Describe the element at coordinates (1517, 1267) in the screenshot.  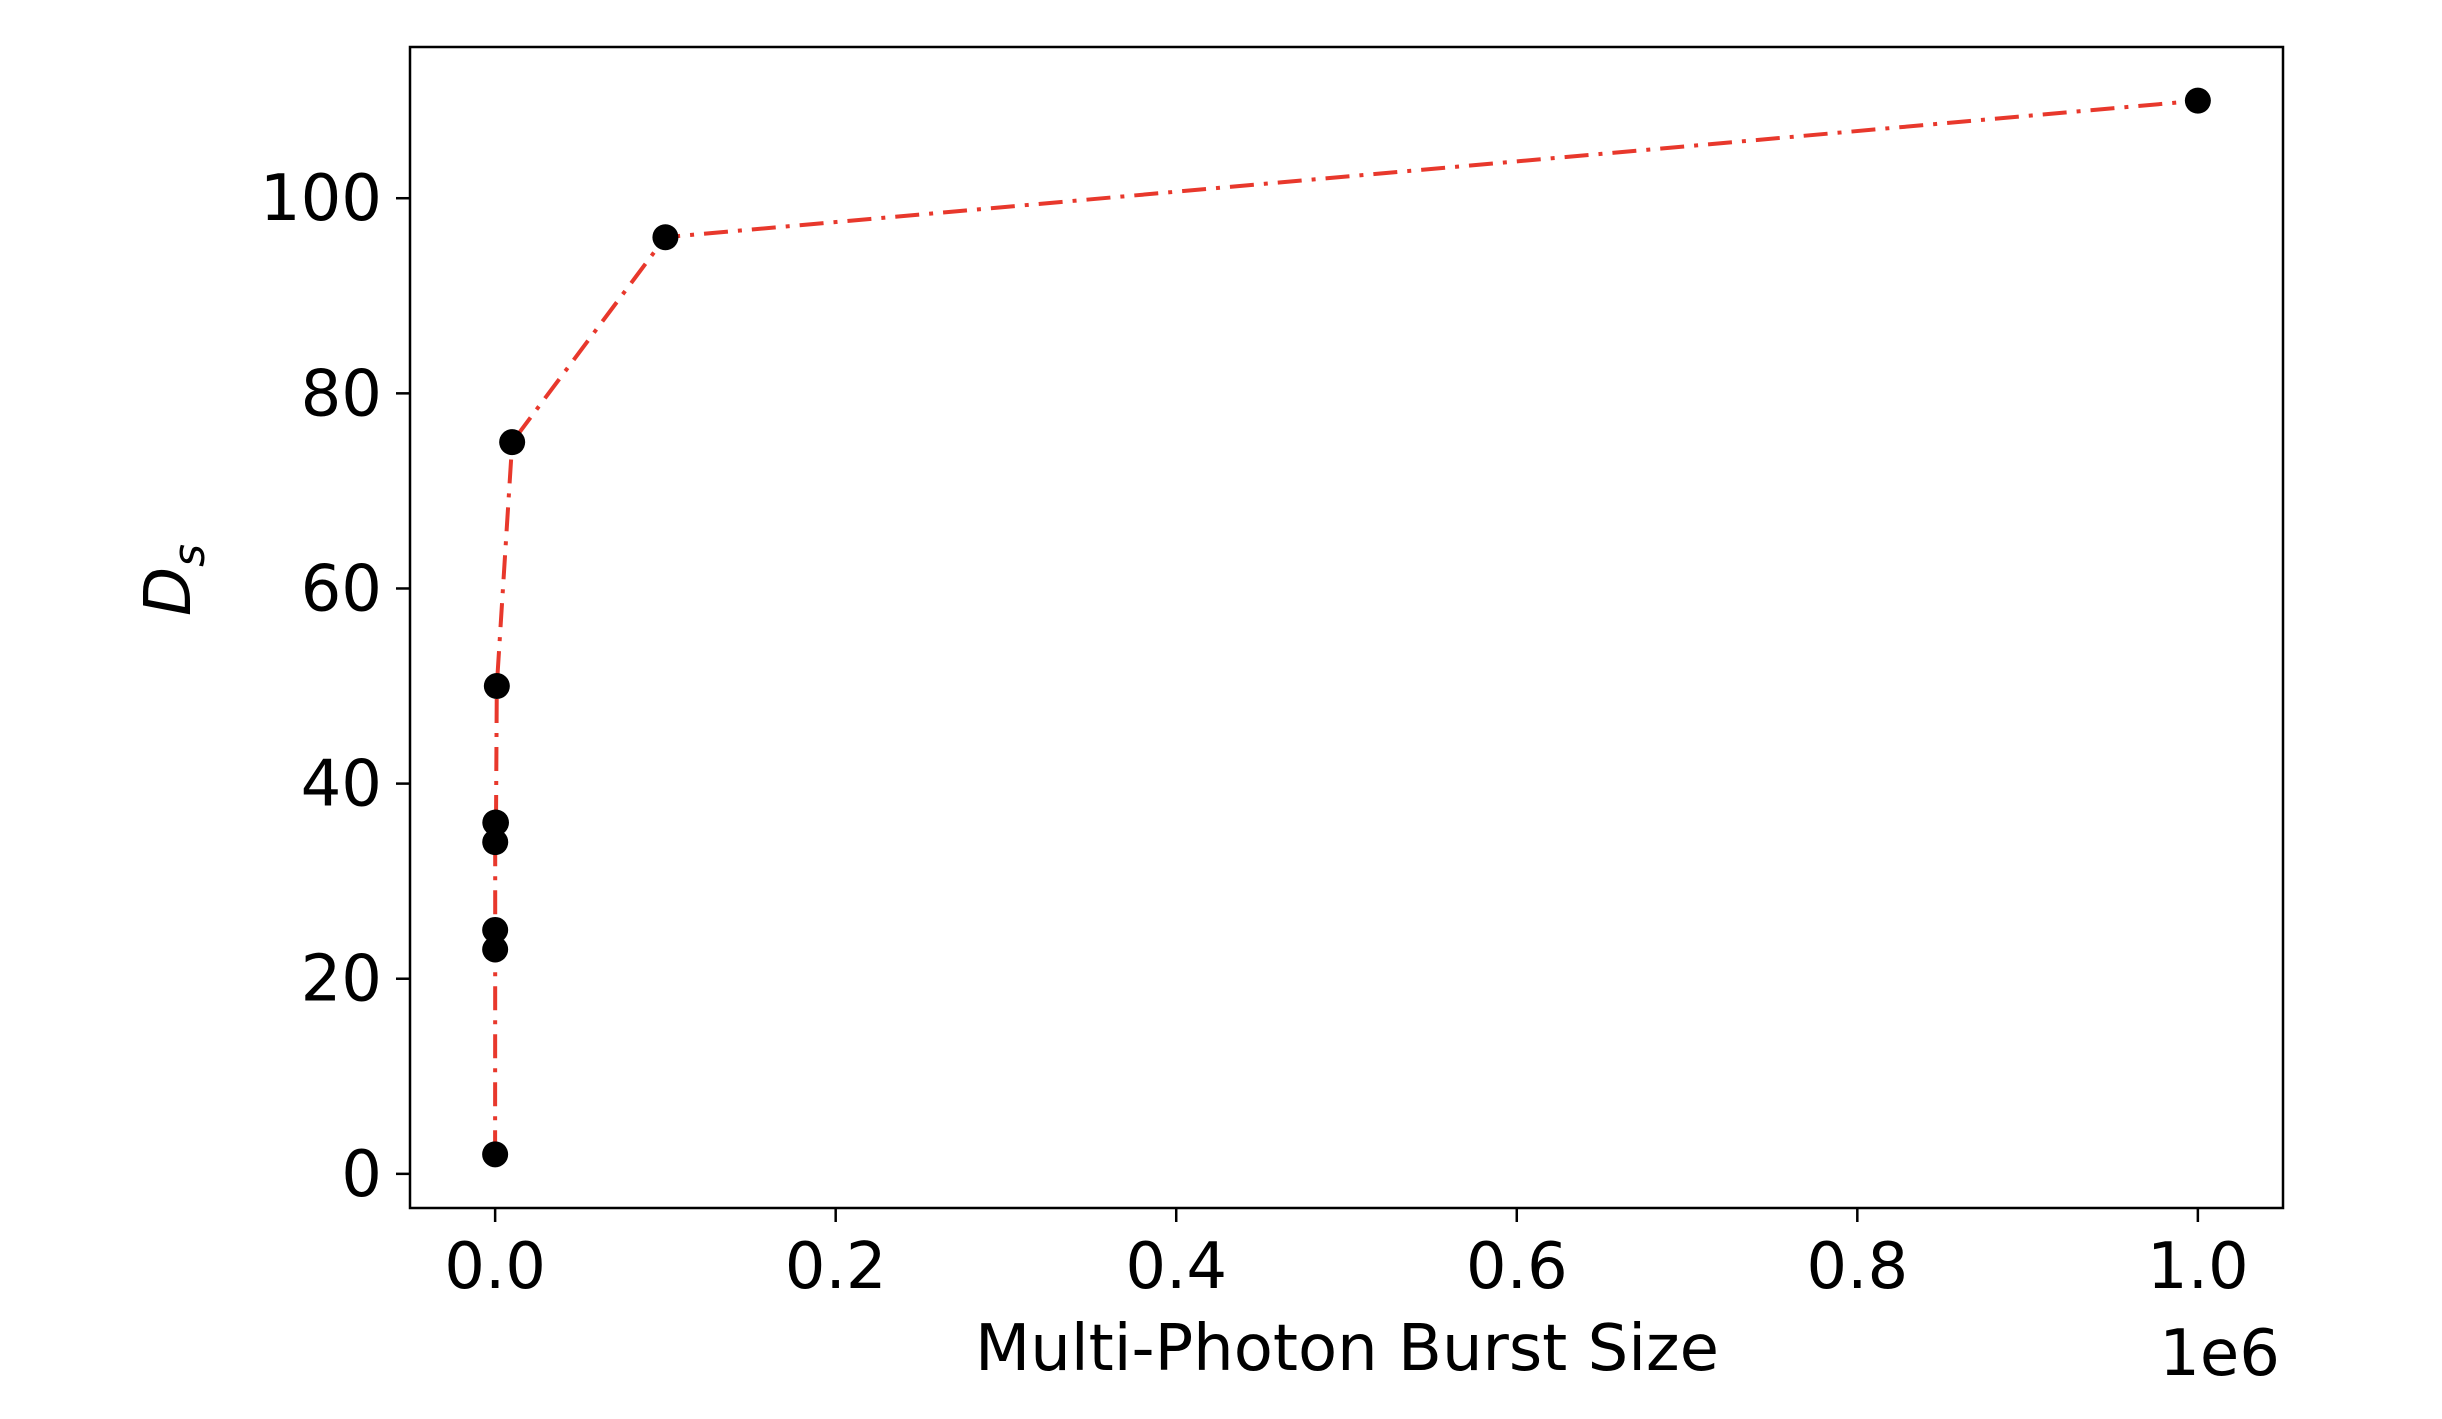
I see `x-tick-label: 0.6` at that location.